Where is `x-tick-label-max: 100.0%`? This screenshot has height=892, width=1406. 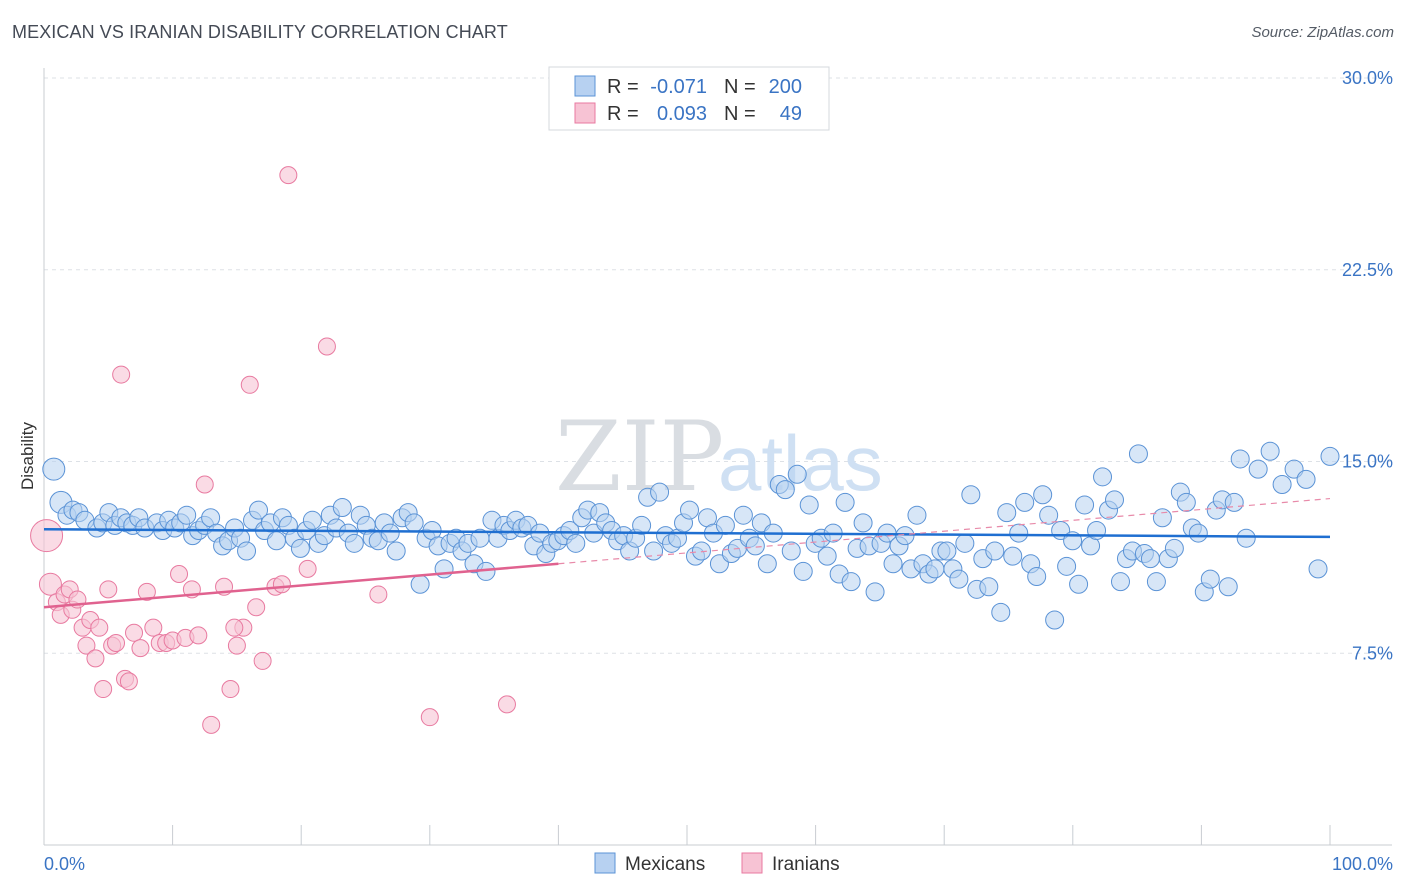
x-tick-label-max: 100.0% is located at coordinates (1362, 864).